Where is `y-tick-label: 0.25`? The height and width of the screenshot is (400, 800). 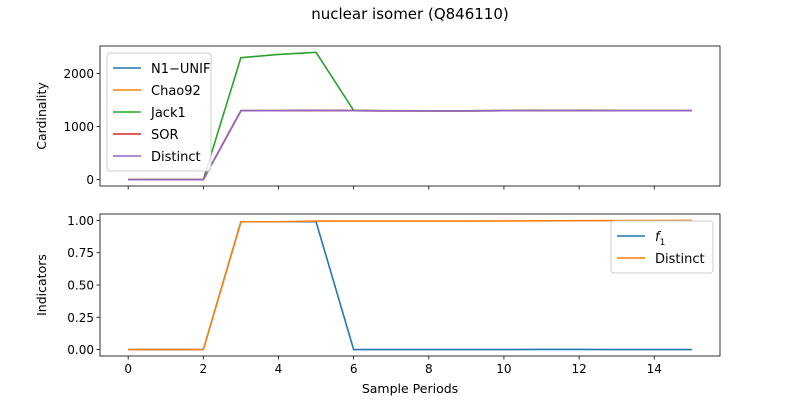 y-tick-label: 0.25 is located at coordinates (80, 318).